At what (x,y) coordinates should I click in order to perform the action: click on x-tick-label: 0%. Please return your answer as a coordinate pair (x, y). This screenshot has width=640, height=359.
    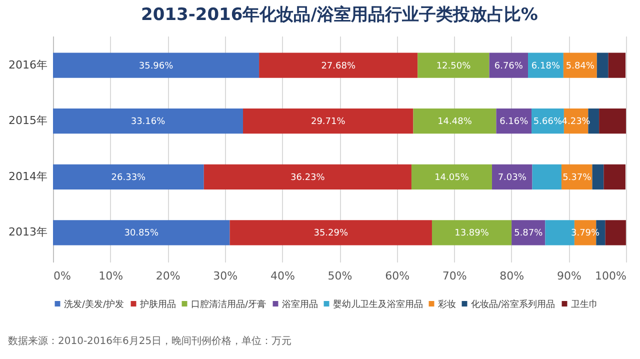
    Looking at the image, I should click on (62, 276).